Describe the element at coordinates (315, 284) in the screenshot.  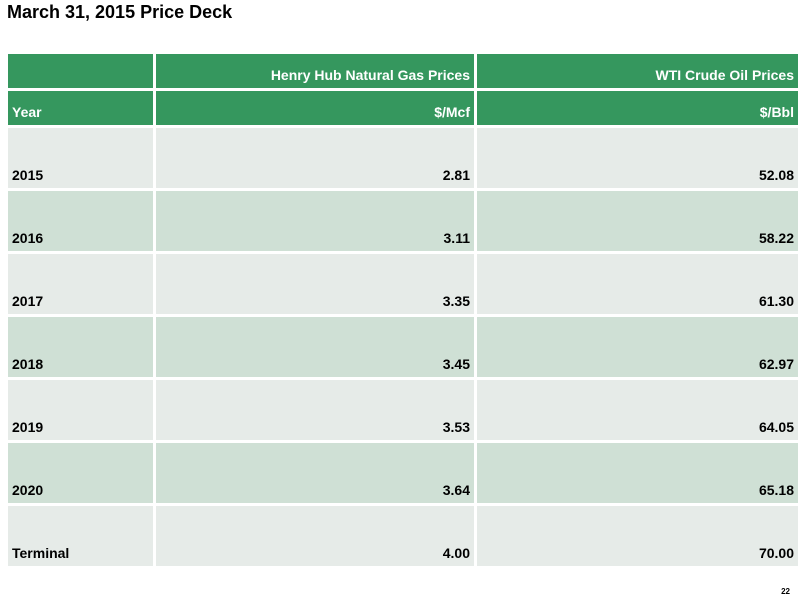
I see `gas-price-cell: 3.35` at that location.